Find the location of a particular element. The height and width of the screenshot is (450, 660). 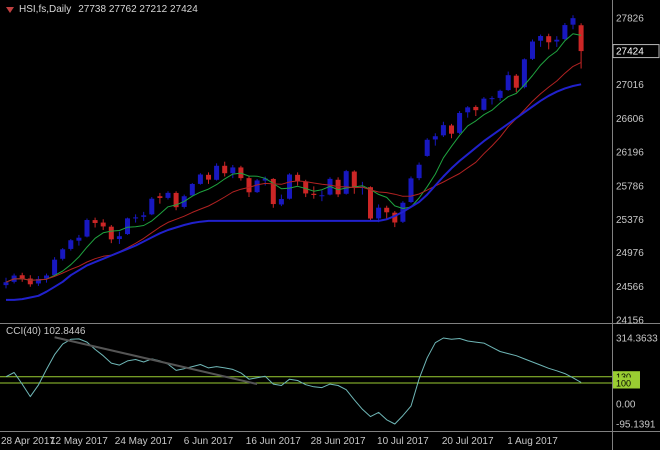

current-price-tag is located at coordinates (636, 51).